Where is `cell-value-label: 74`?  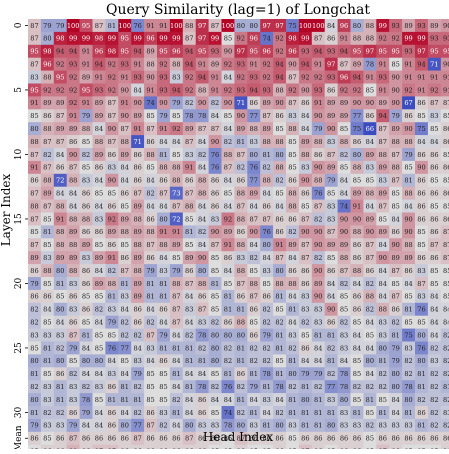
cell-value-label: 74 is located at coordinates (266, 39).